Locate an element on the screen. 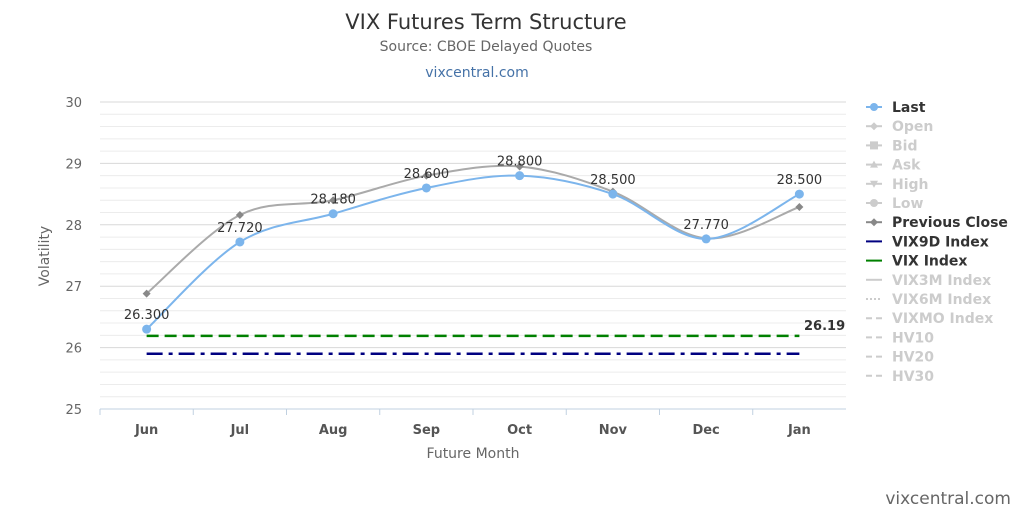  x-tick-label: Jul is located at coordinates (240, 430).